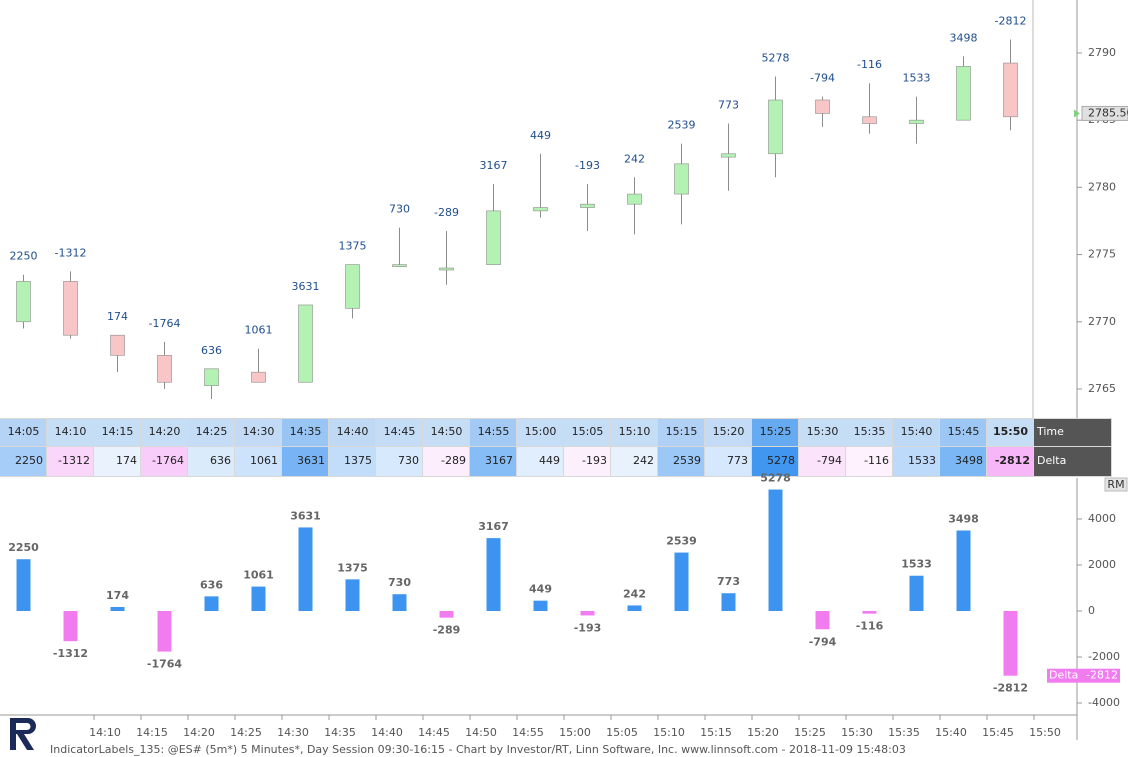 The height and width of the screenshot is (757, 1128). Describe the element at coordinates (1077, 113) in the screenshot. I see `last-price-marker` at that location.